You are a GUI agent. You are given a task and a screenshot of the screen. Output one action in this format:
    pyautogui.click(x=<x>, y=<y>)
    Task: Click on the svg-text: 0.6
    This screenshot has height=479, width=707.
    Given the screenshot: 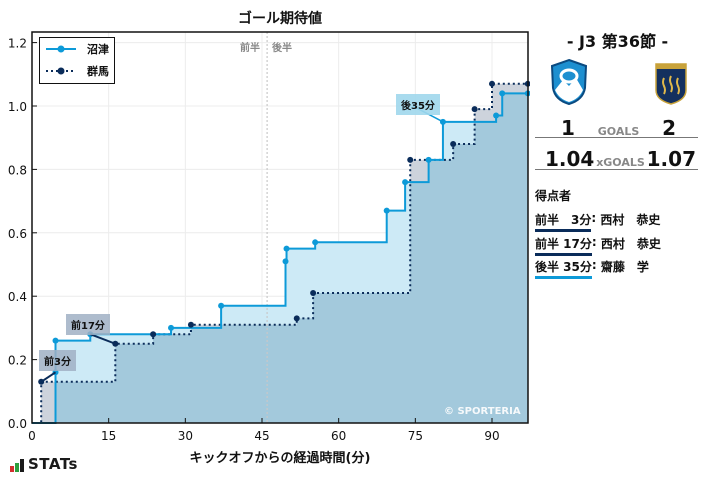 What is the action you would take?
    pyautogui.click(x=17, y=234)
    